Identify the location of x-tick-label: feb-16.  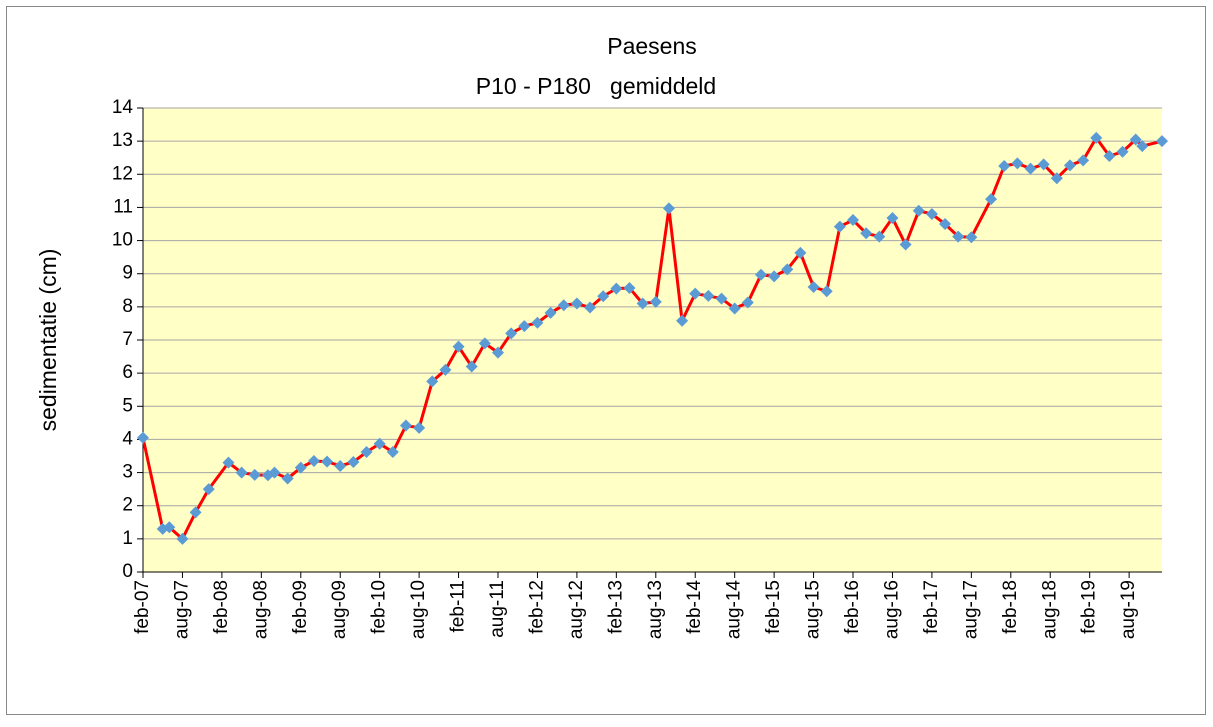
(852, 607).